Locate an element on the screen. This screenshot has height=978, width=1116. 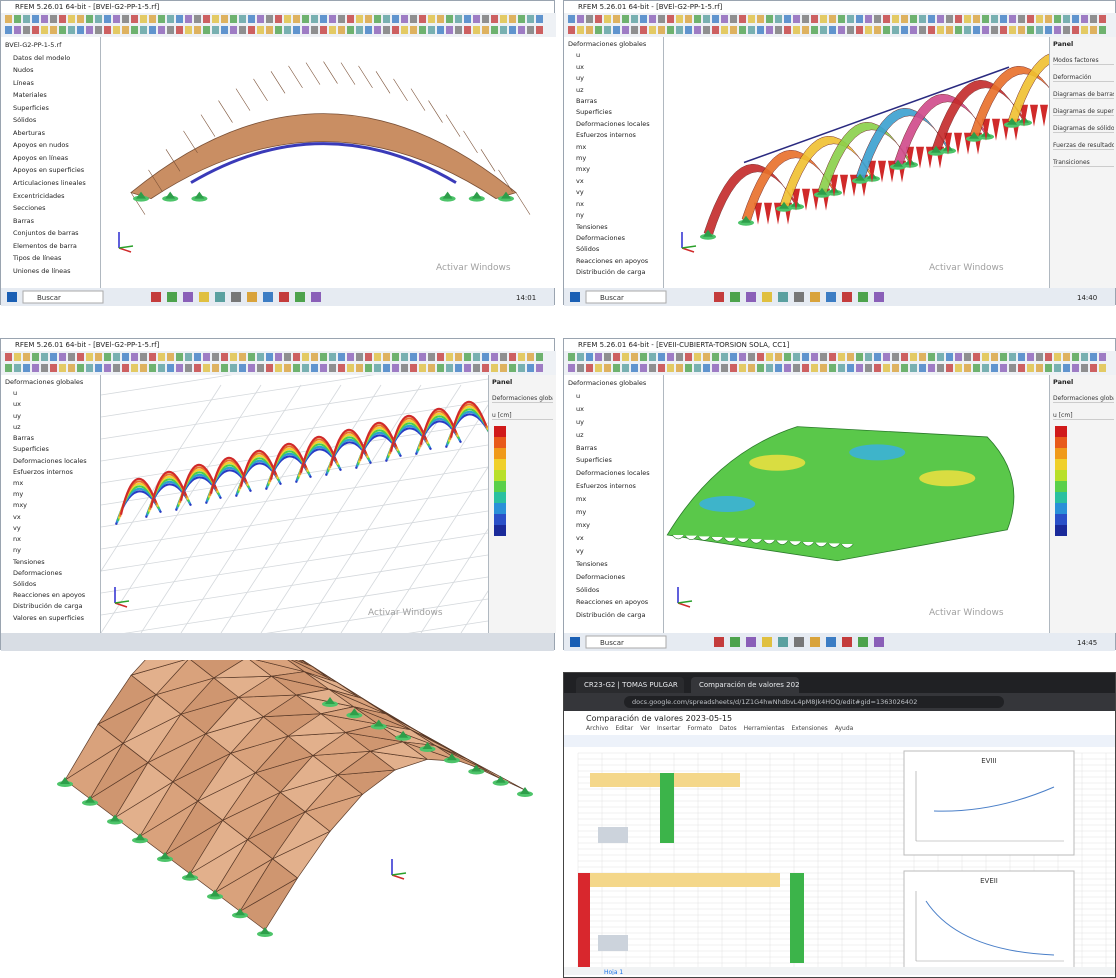
tree-item: nx is located at coordinates (17, 539).